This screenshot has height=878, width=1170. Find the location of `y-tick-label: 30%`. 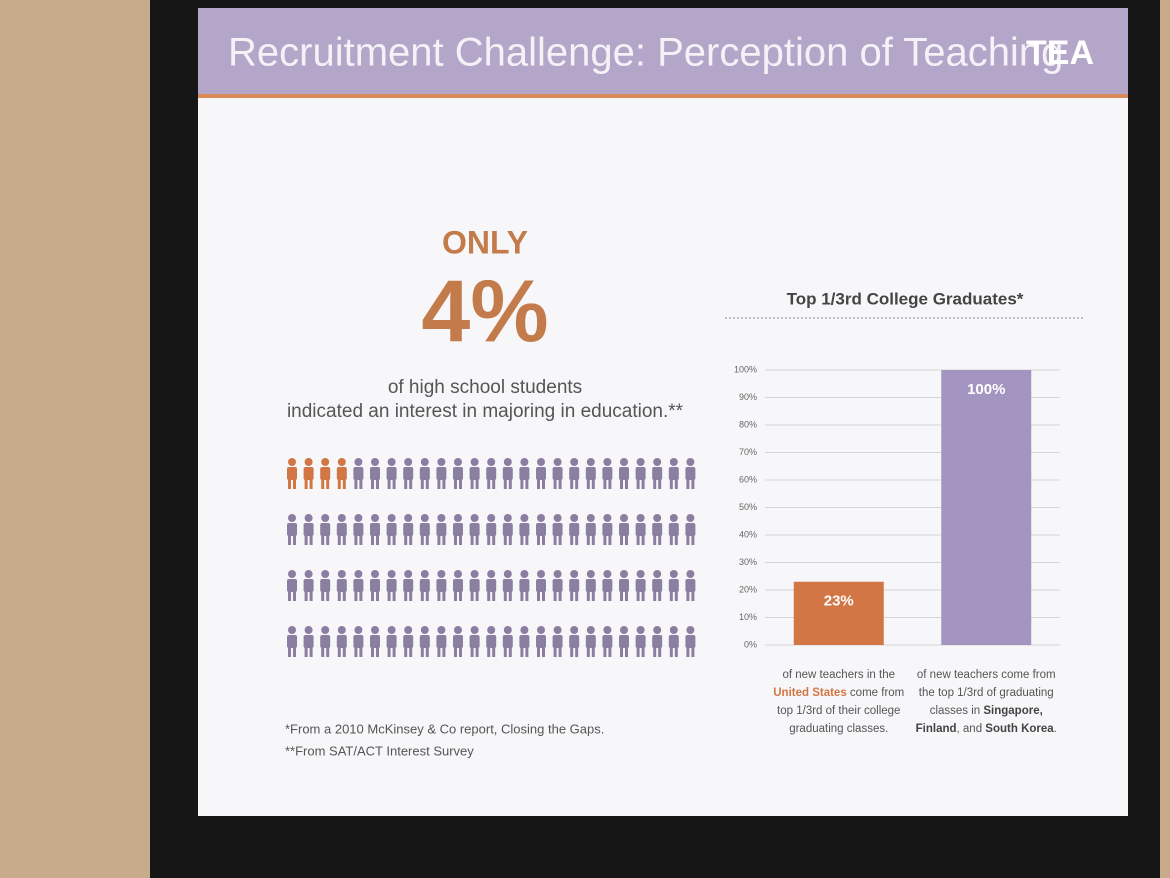

y-tick-label: 30% is located at coordinates (748, 562).